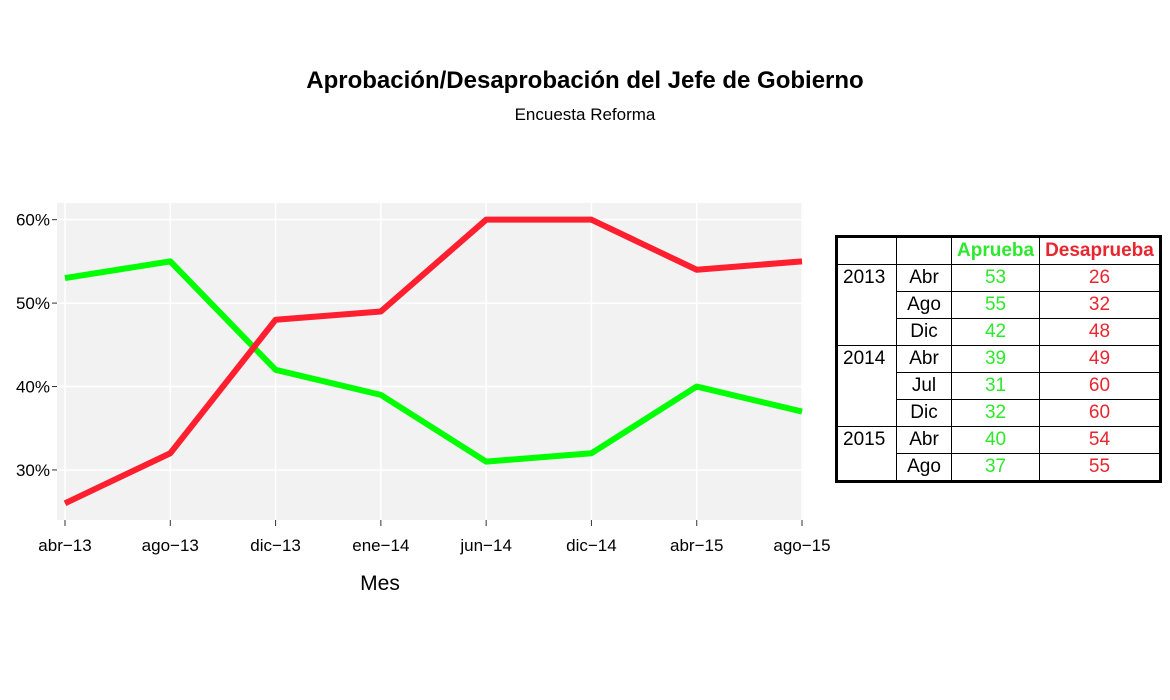 The image size is (1170, 700). Describe the element at coordinates (36, 345) in the screenshot. I see `y-axis: 30% 40% 50% 60%` at that location.